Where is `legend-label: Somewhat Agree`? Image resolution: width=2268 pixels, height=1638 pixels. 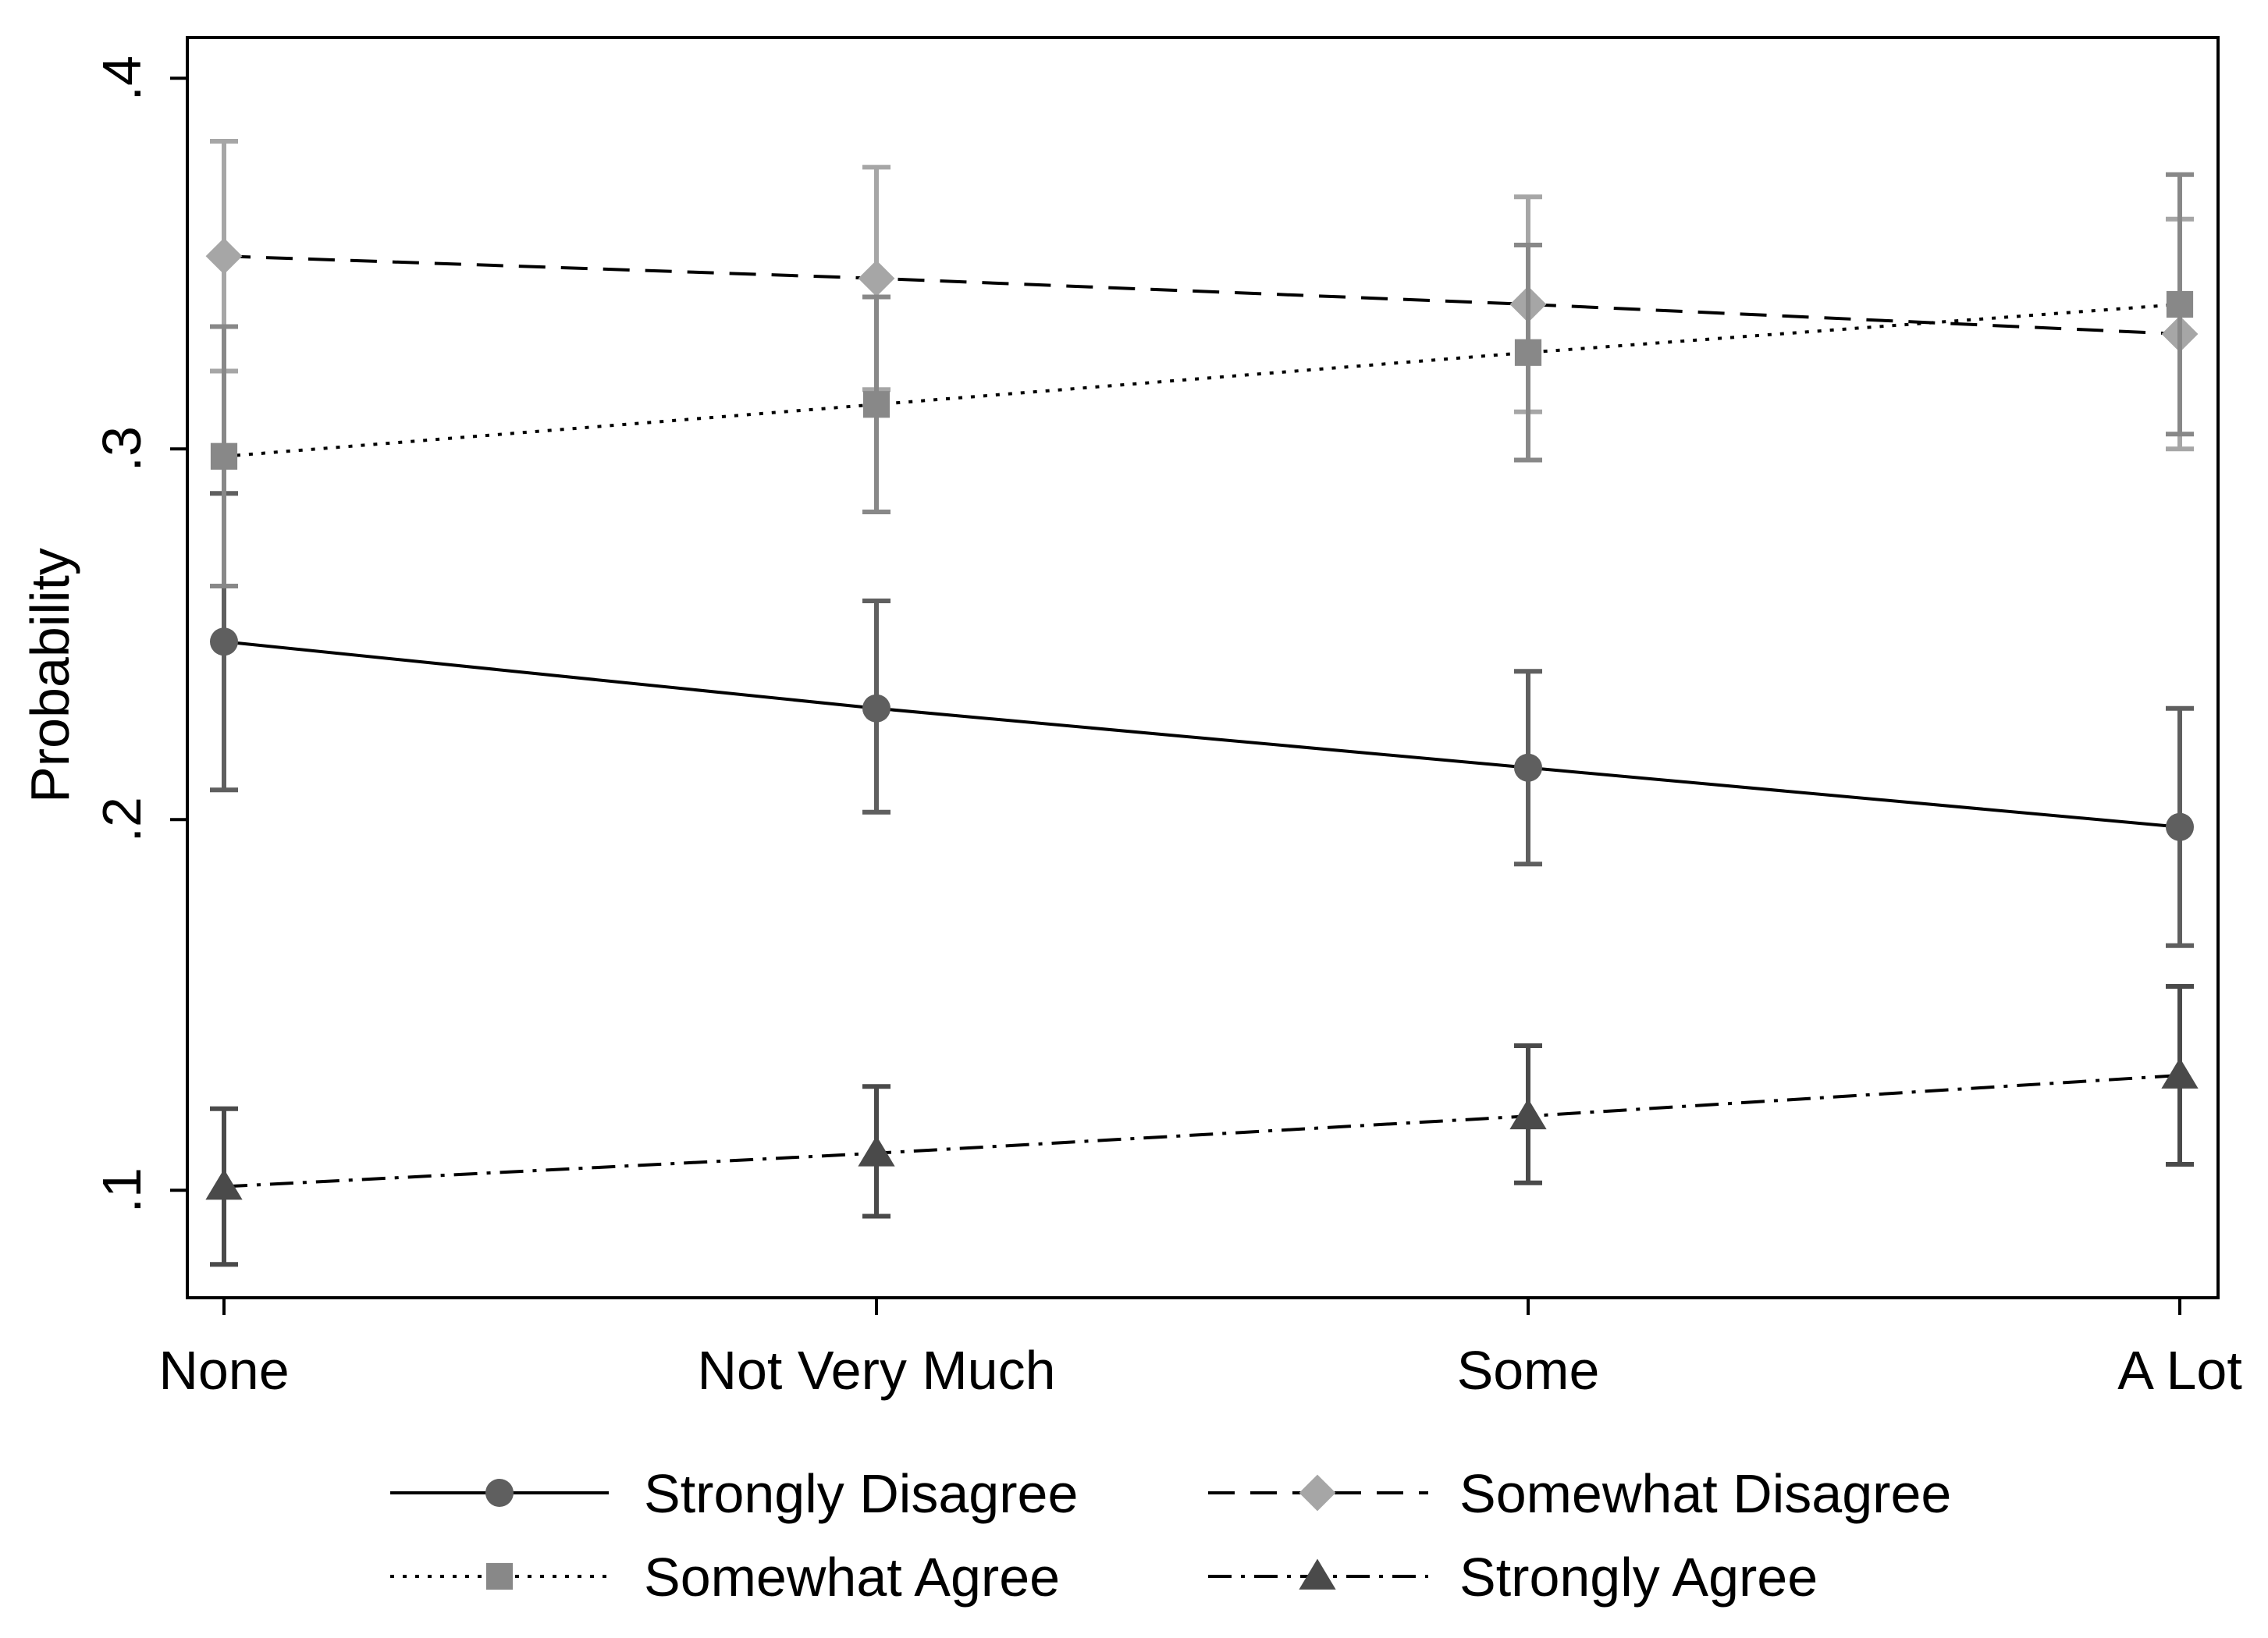
legend-label: Somewhat Agree is located at coordinates (852, 1577).